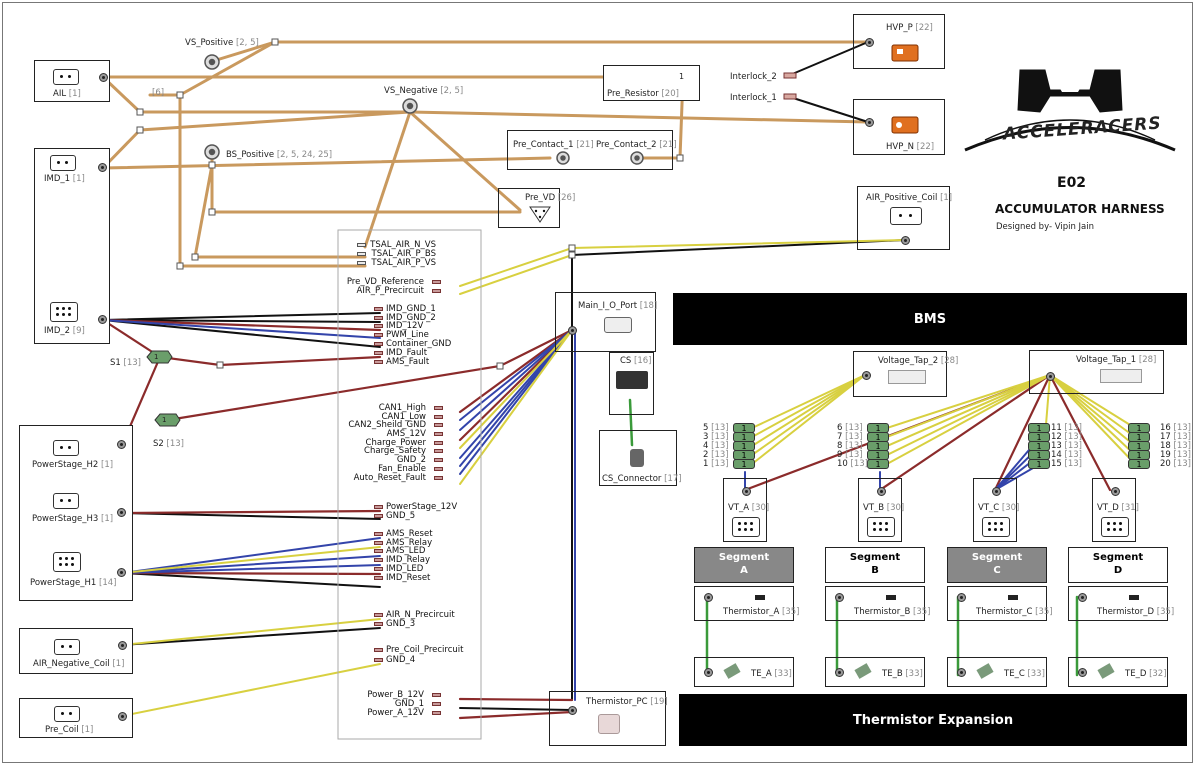 Image resolution: width=1197 pixels, height=767 pixels. Describe the element at coordinates (1050, 376) in the screenshot. I see `vtap1-terminal` at that location.